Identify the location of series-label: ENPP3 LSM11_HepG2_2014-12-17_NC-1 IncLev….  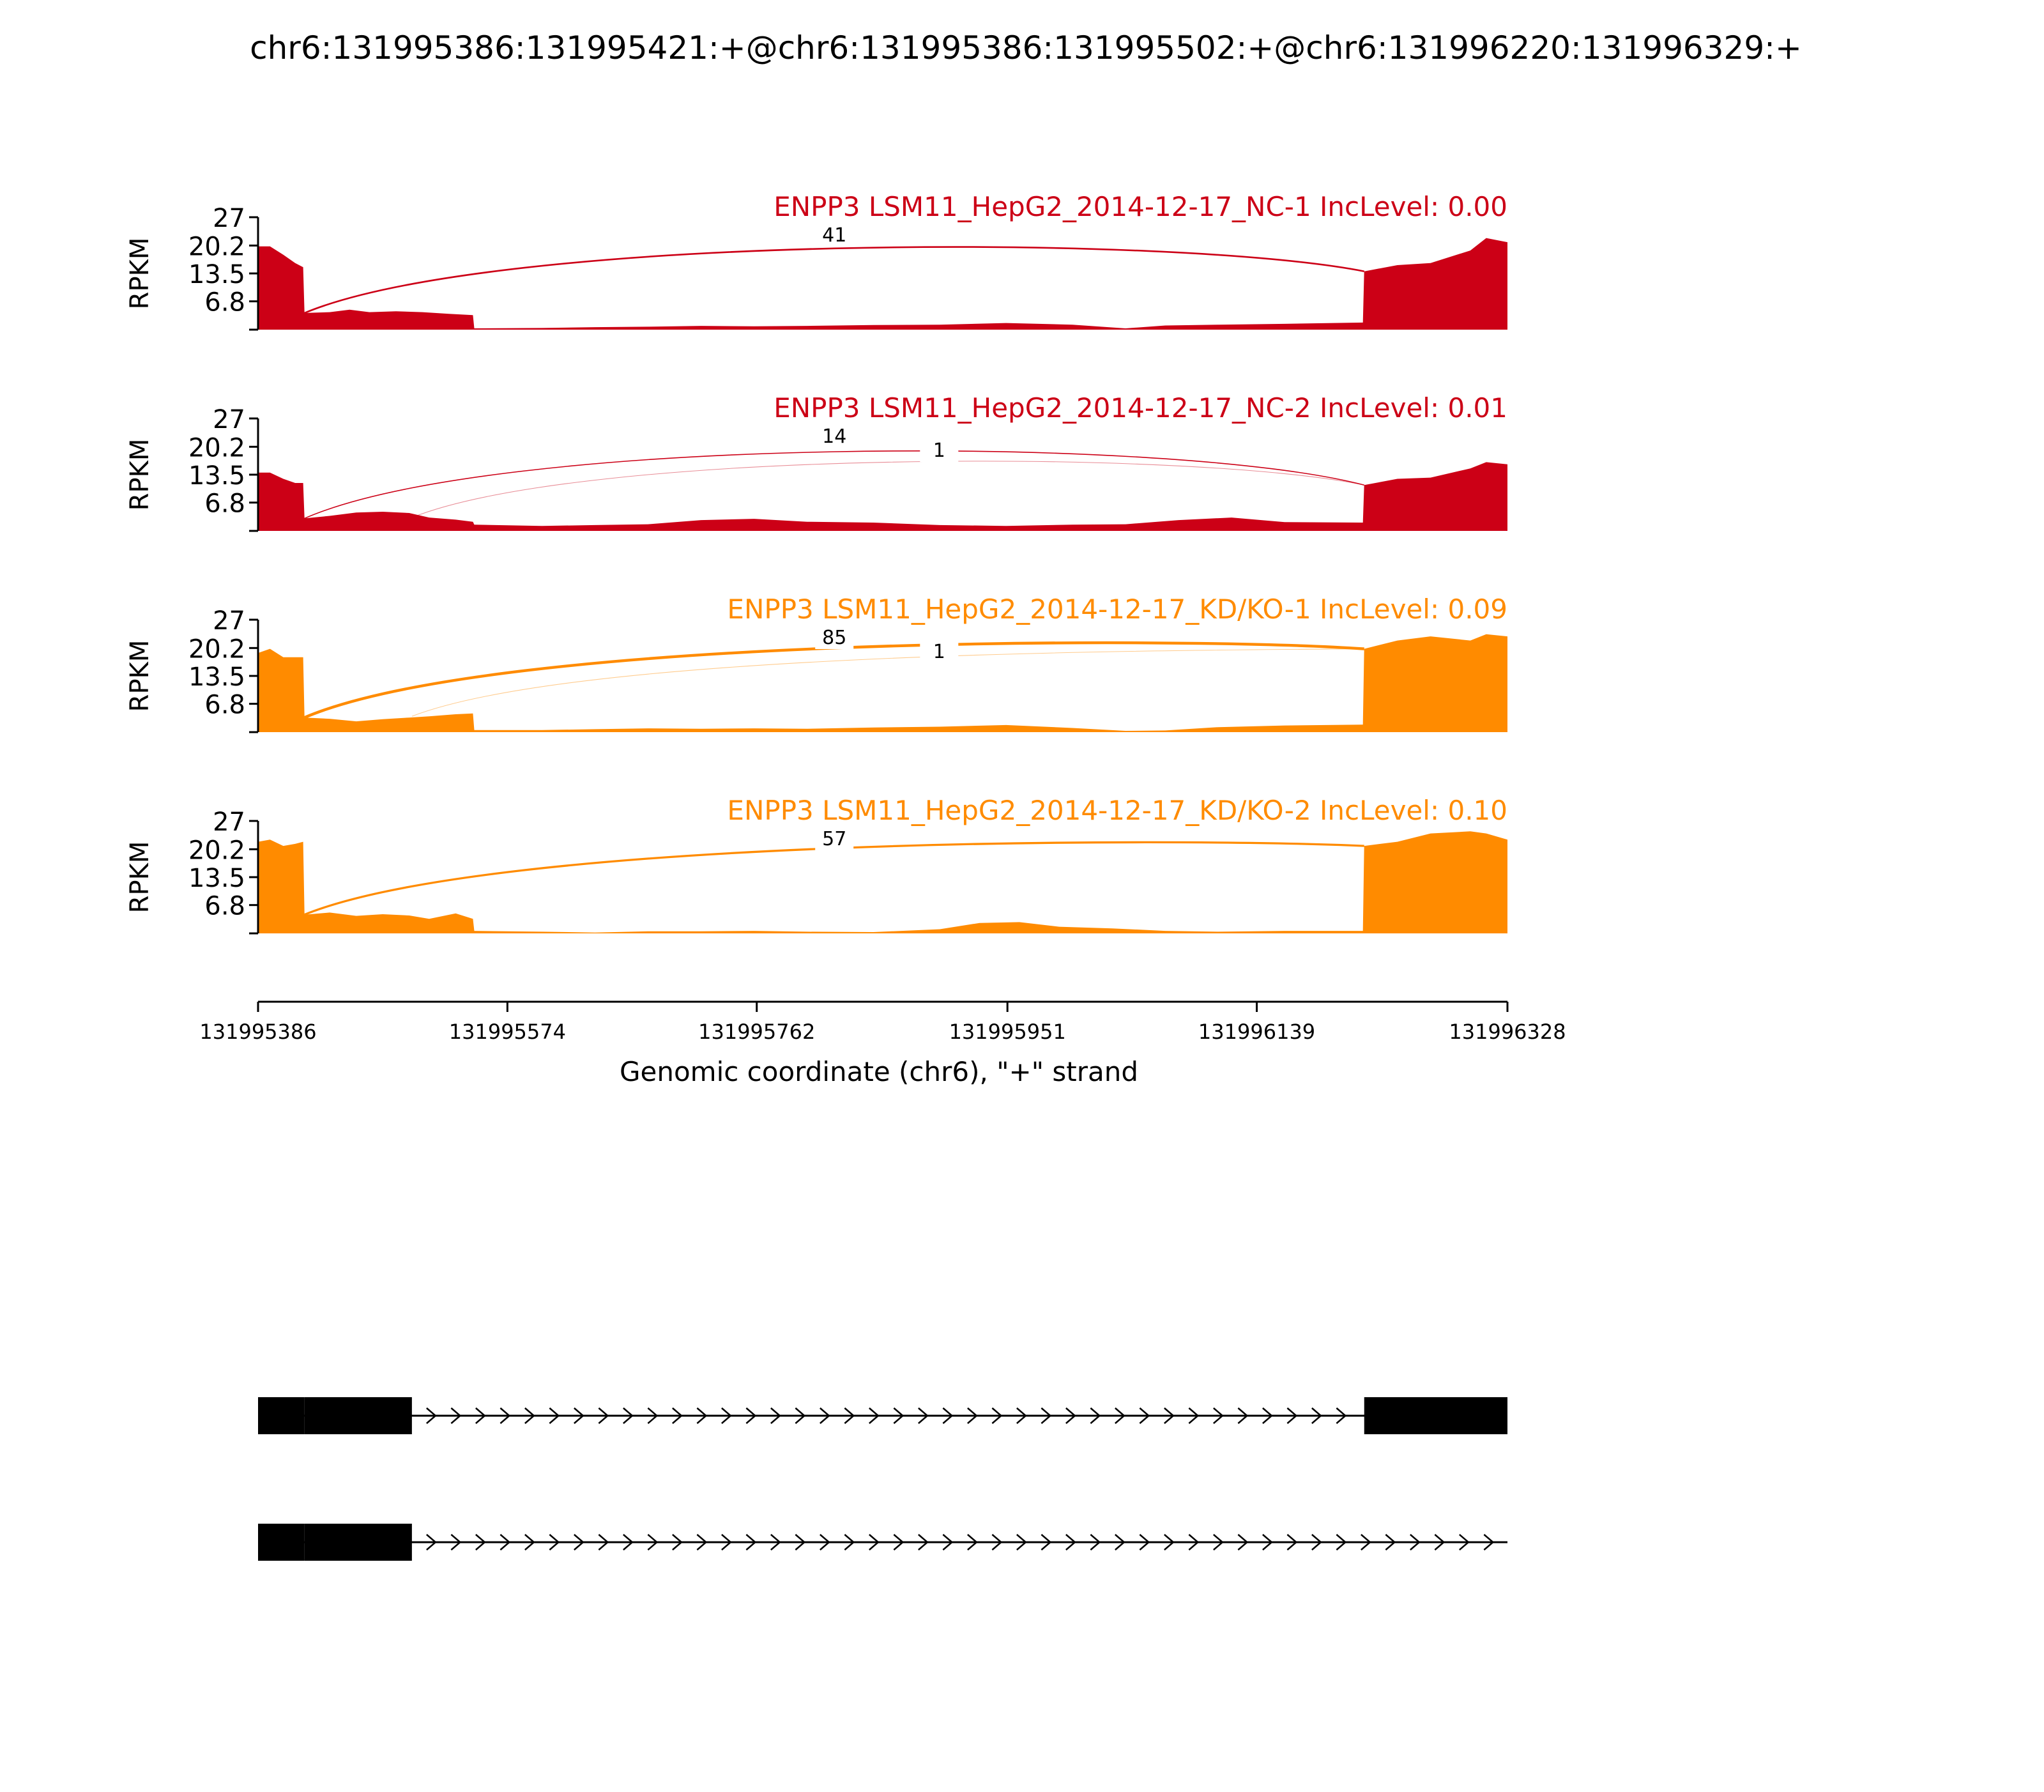
(1140, 207).